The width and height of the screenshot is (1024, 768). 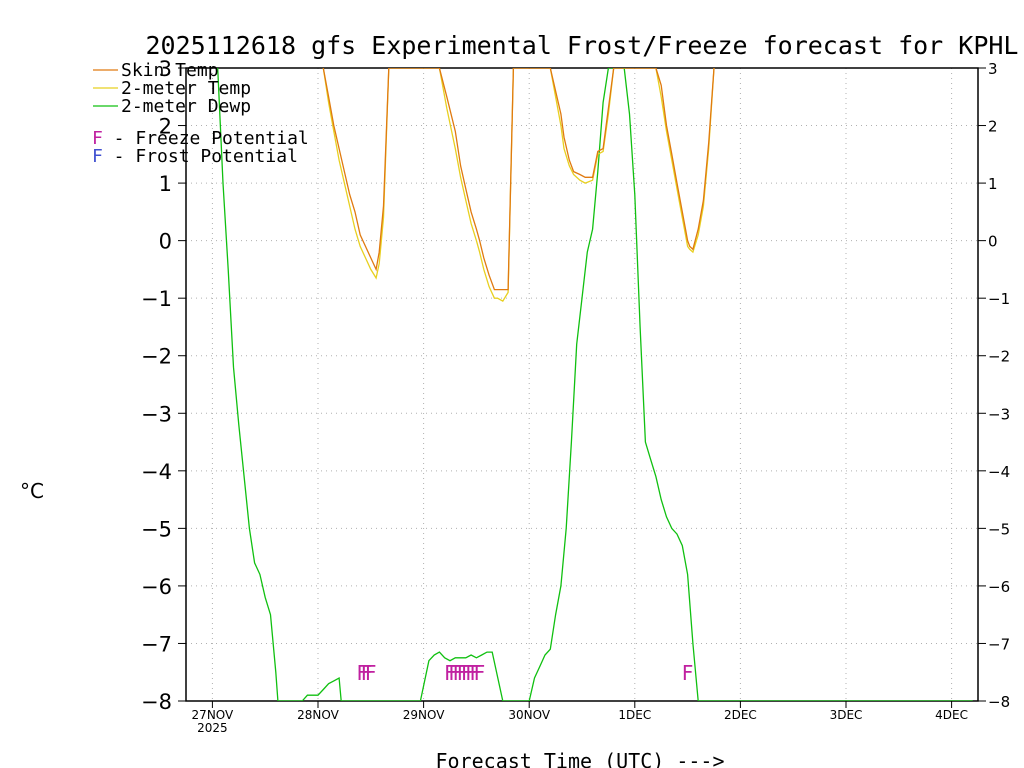 I want to click on x-tick-label: 28NOV, so click(x=318, y=715).